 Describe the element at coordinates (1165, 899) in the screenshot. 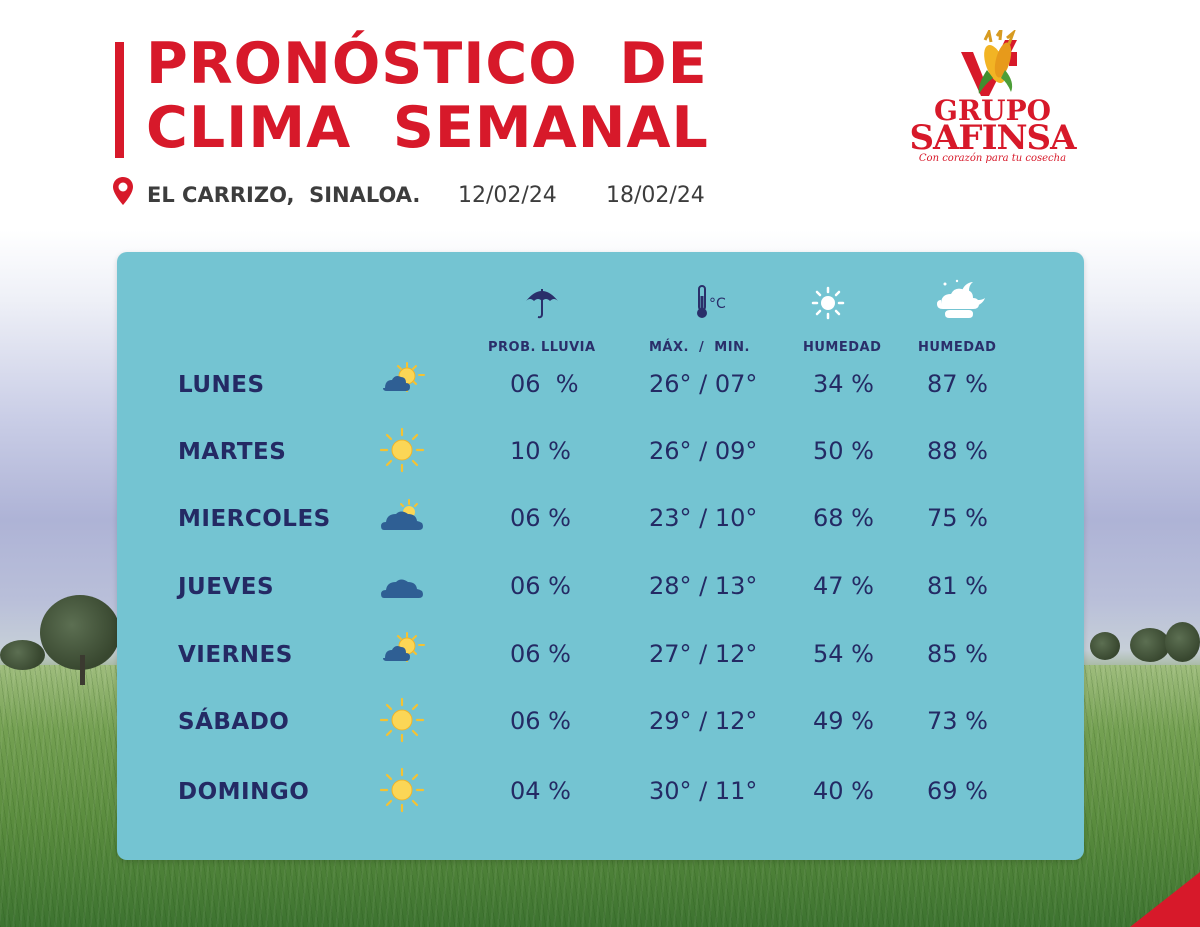

I see `corner-accent` at that location.